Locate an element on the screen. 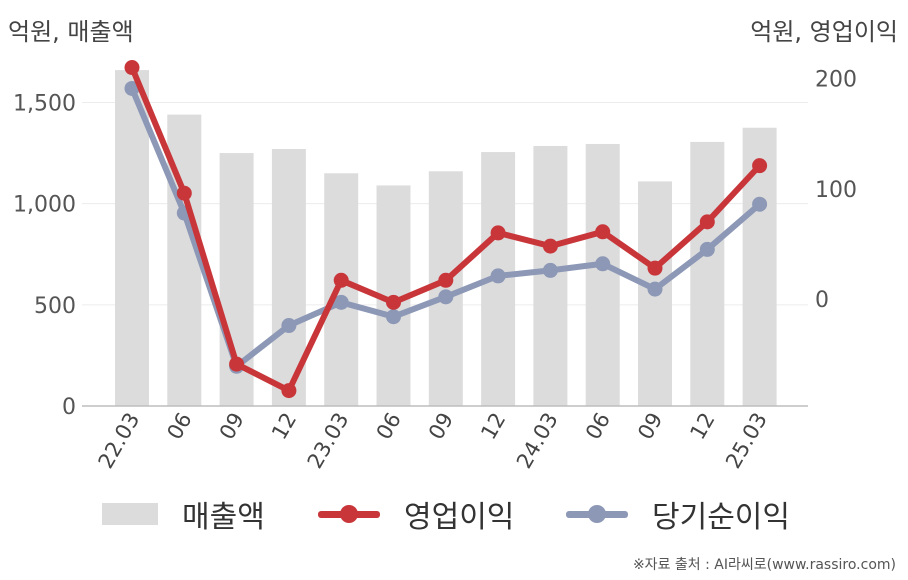 This screenshot has height=580, width=908. legend-swatch-net-income is located at coordinates (597, 514).